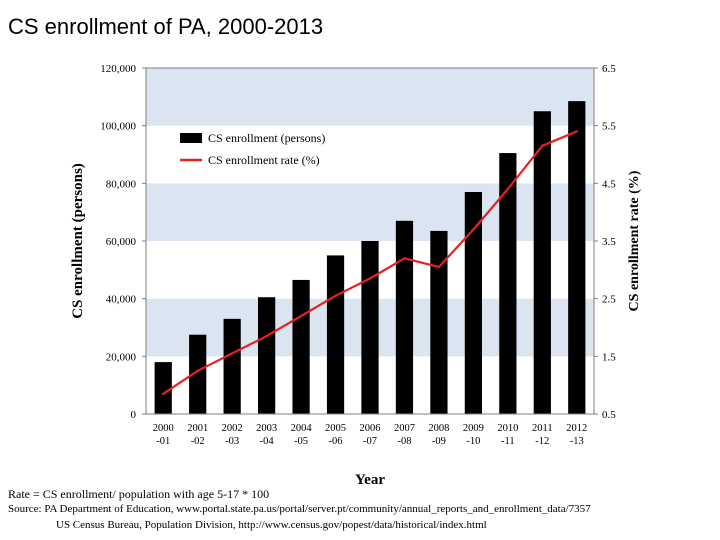  What do you see at coordinates (336, 441) in the screenshot?
I see `x-tick-label-suffix: -06` at bounding box center [336, 441].